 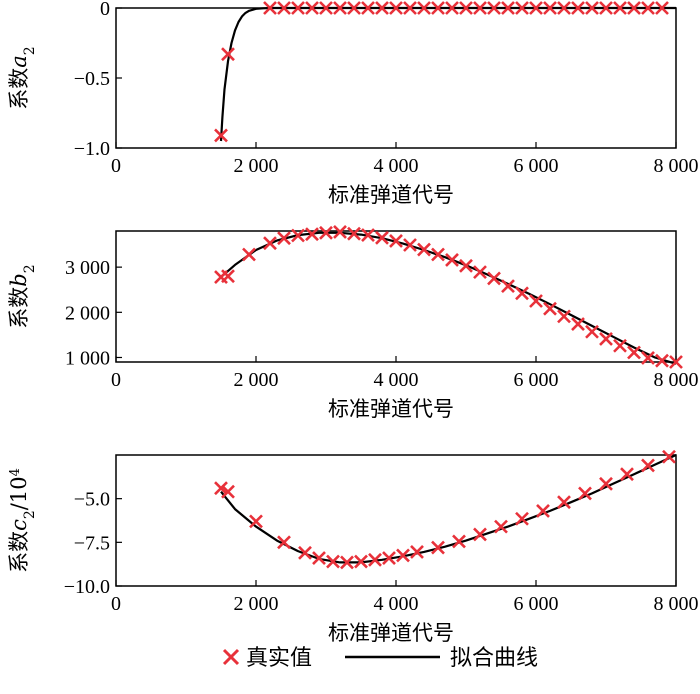 I want to click on y-tick-label: −7.5, so click(x=92, y=543).